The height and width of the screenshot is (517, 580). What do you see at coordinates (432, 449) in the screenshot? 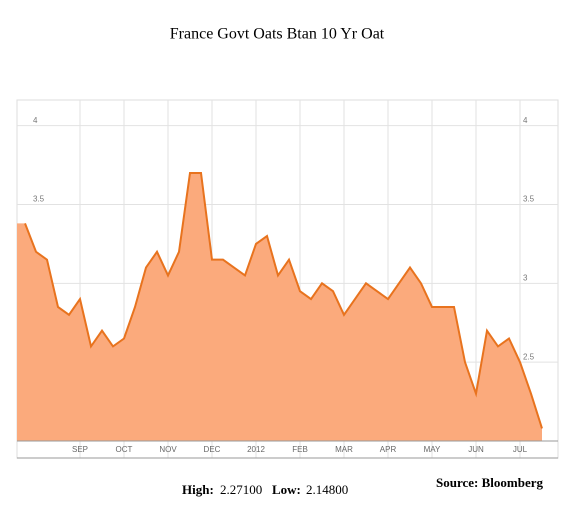
I see `x-tick-label: MAY` at bounding box center [432, 449].